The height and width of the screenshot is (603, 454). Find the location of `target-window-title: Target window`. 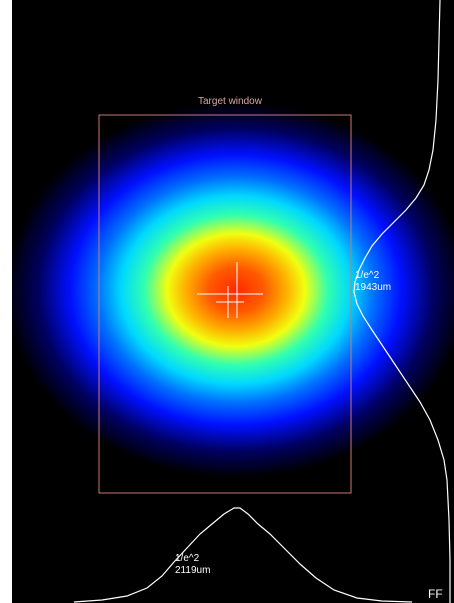

target-window-title: Target window is located at coordinates (230, 101).